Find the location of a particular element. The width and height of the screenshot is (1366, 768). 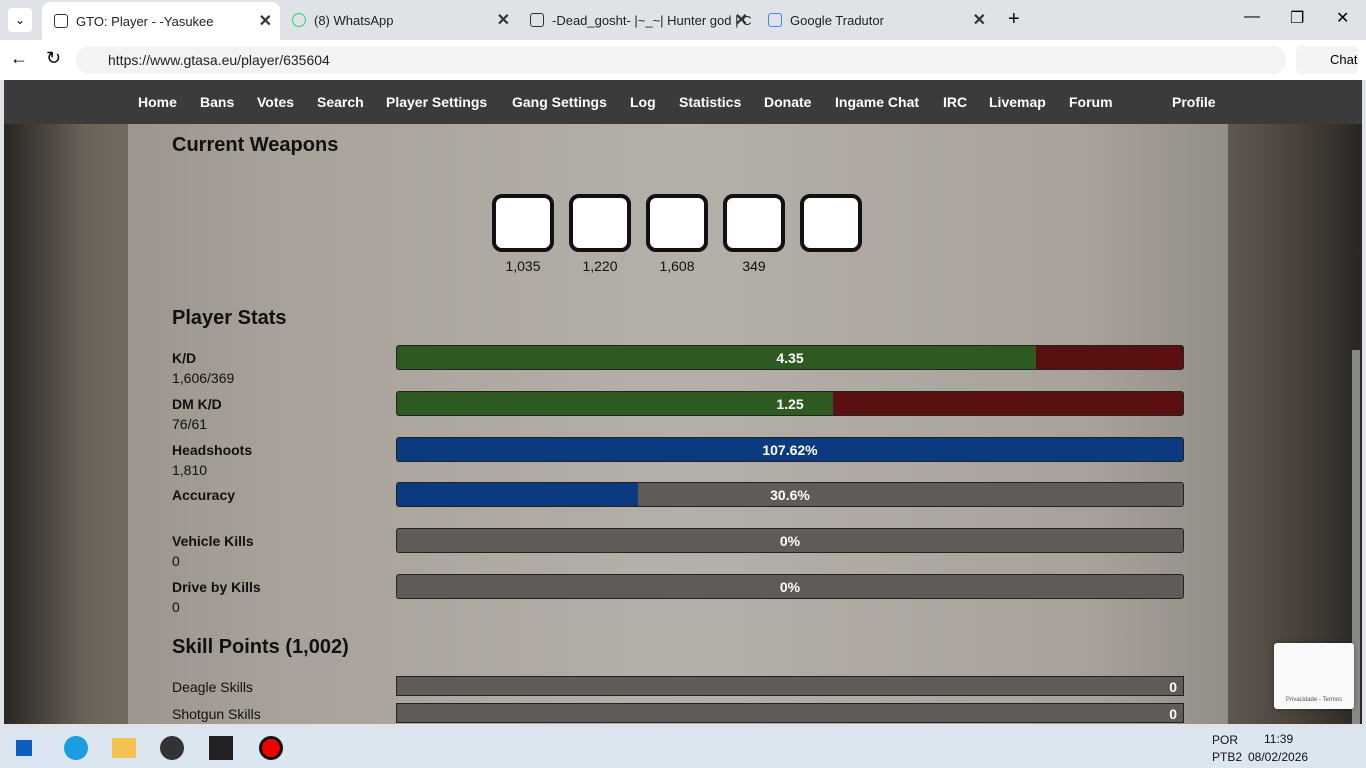

stat-bar: 107.62% is located at coordinates (790, 449).